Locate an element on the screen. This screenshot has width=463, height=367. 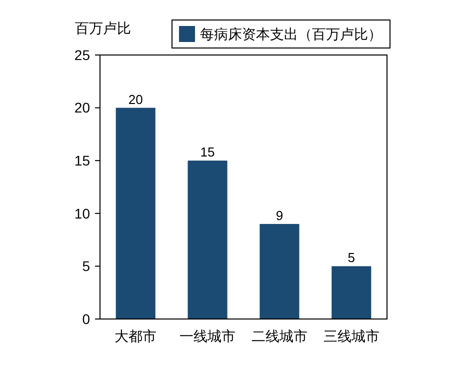
data-label: 9 is located at coordinates (280, 215).